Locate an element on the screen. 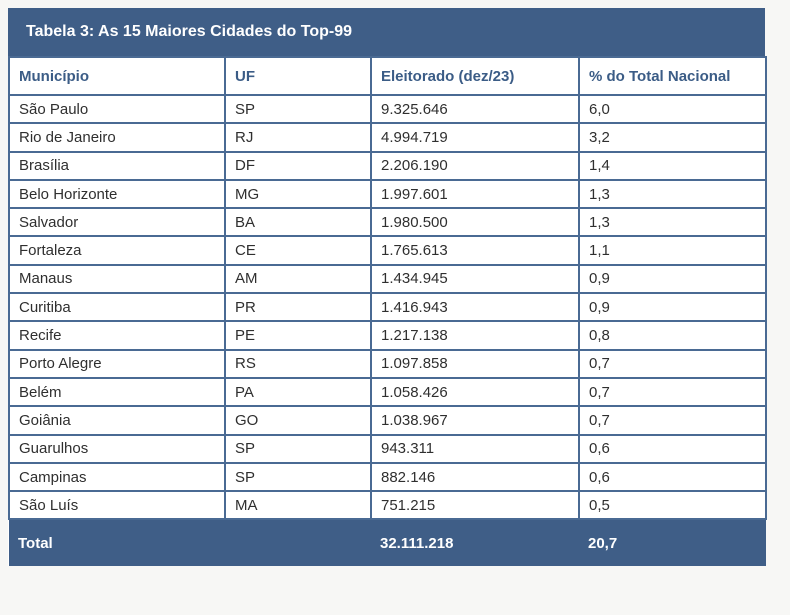 This screenshot has width=790, height=615. table-row: Belo Horizonte MG 1.997.601 1,3 is located at coordinates (387, 194).